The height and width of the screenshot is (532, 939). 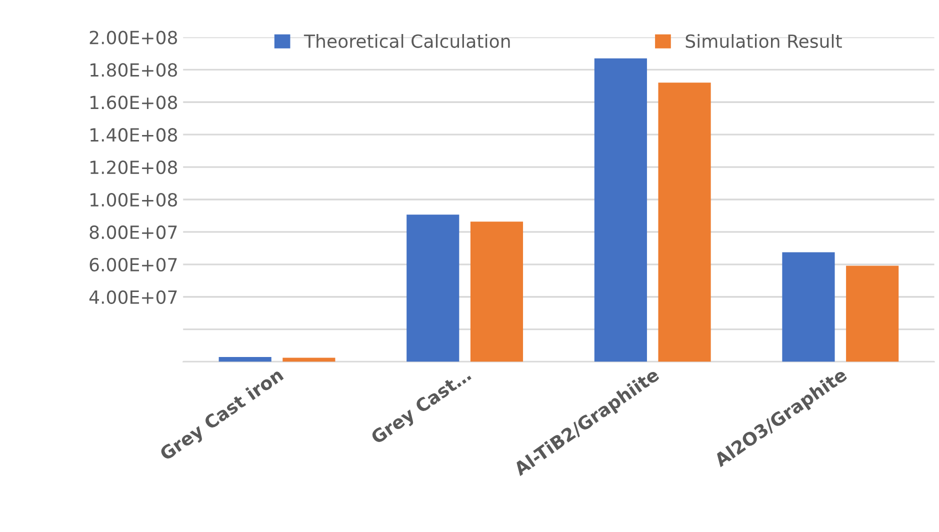 What do you see at coordinates (134, 167) in the screenshot?
I see `y-tick-label: 1.20E+08` at bounding box center [134, 167].